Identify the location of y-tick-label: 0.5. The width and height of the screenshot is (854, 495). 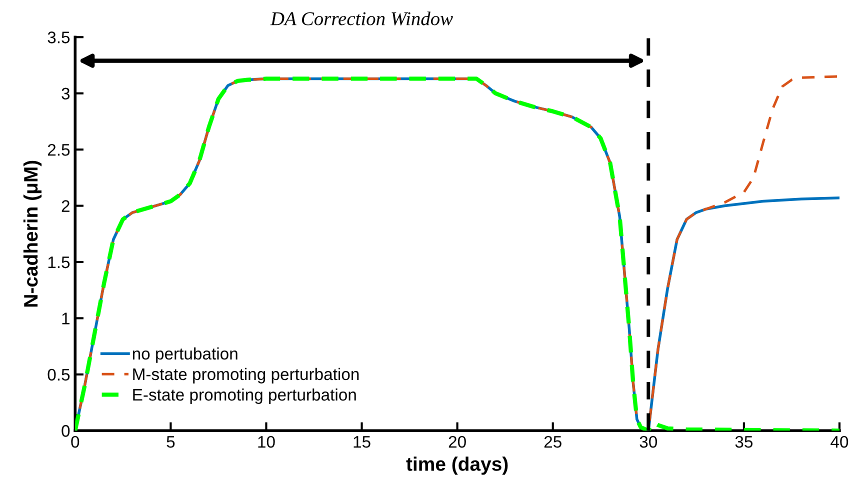
(59, 374).